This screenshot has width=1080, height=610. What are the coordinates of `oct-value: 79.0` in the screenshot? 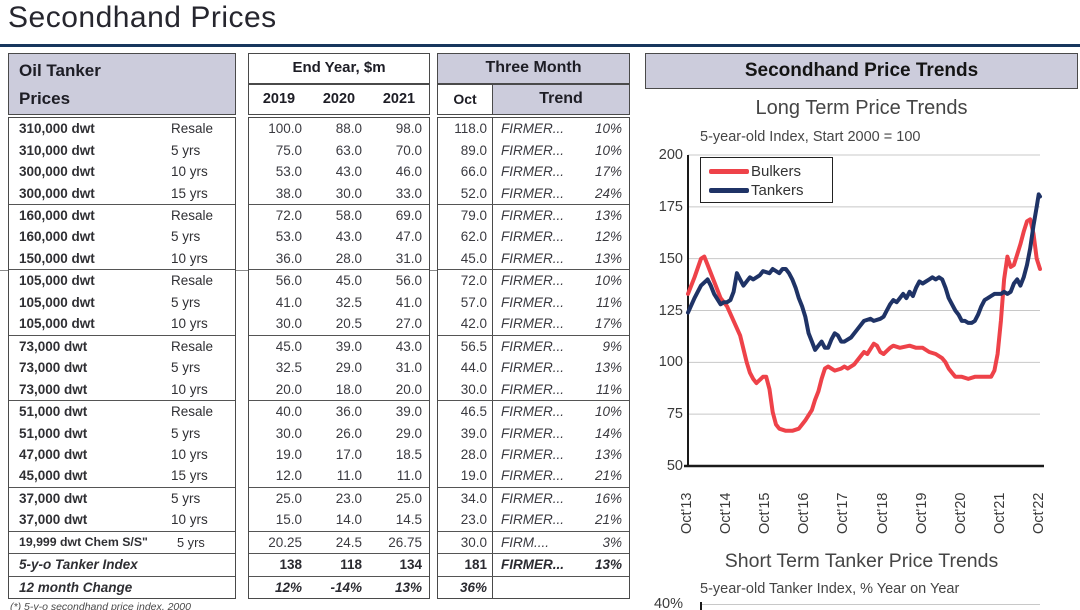 It's located at (465, 215).